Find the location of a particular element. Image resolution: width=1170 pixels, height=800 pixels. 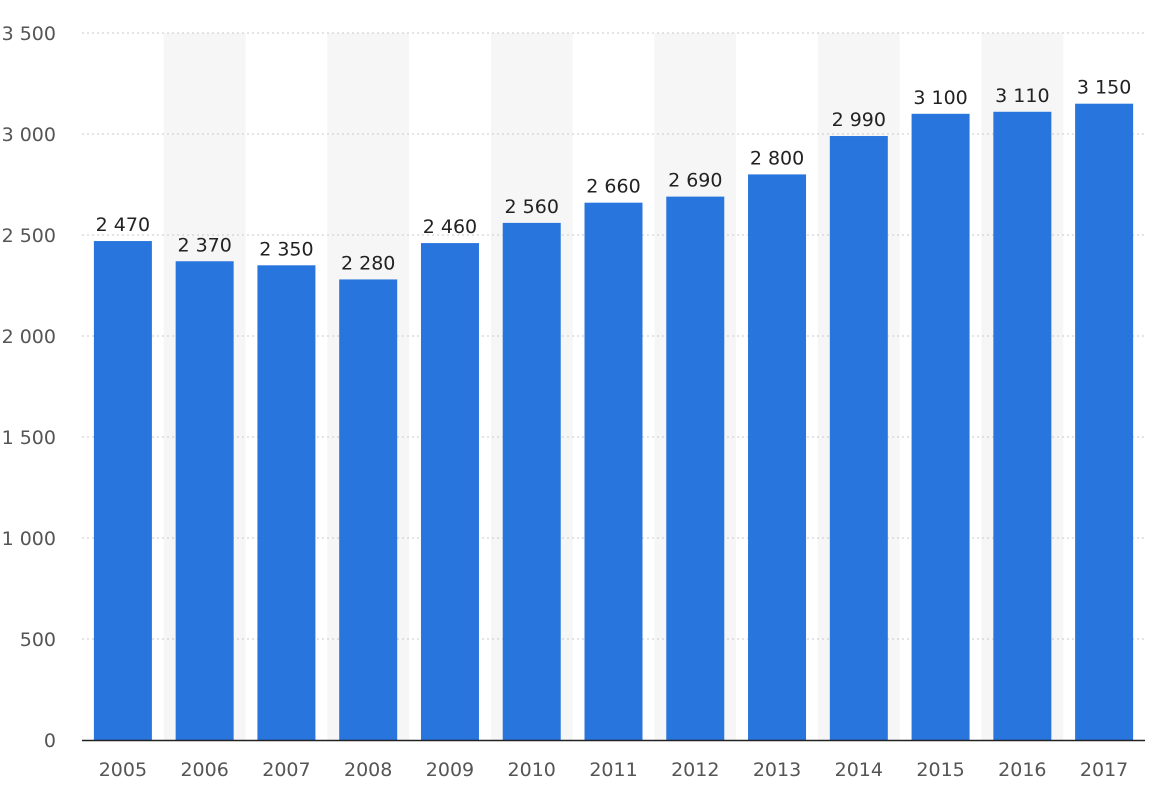

x-tick-label-2010: 2010 is located at coordinates (532, 770).